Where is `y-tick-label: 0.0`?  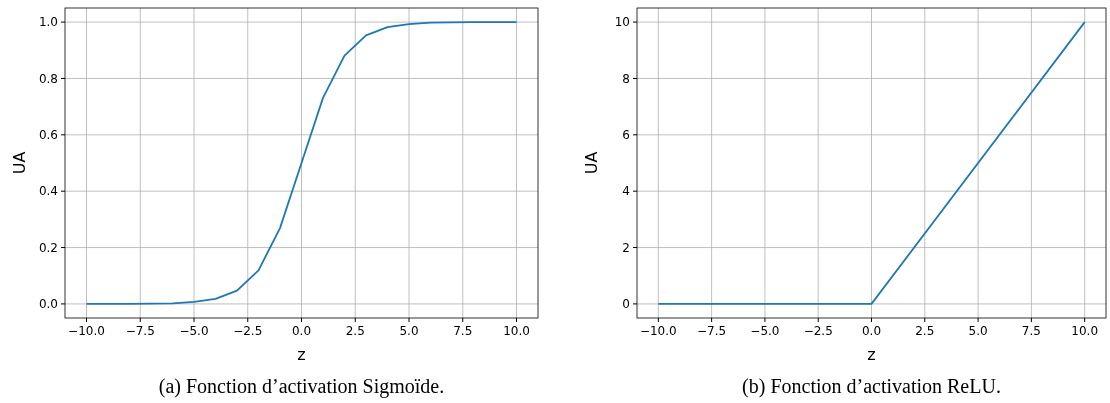
y-tick-label: 0.0 is located at coordinates (48, 304).